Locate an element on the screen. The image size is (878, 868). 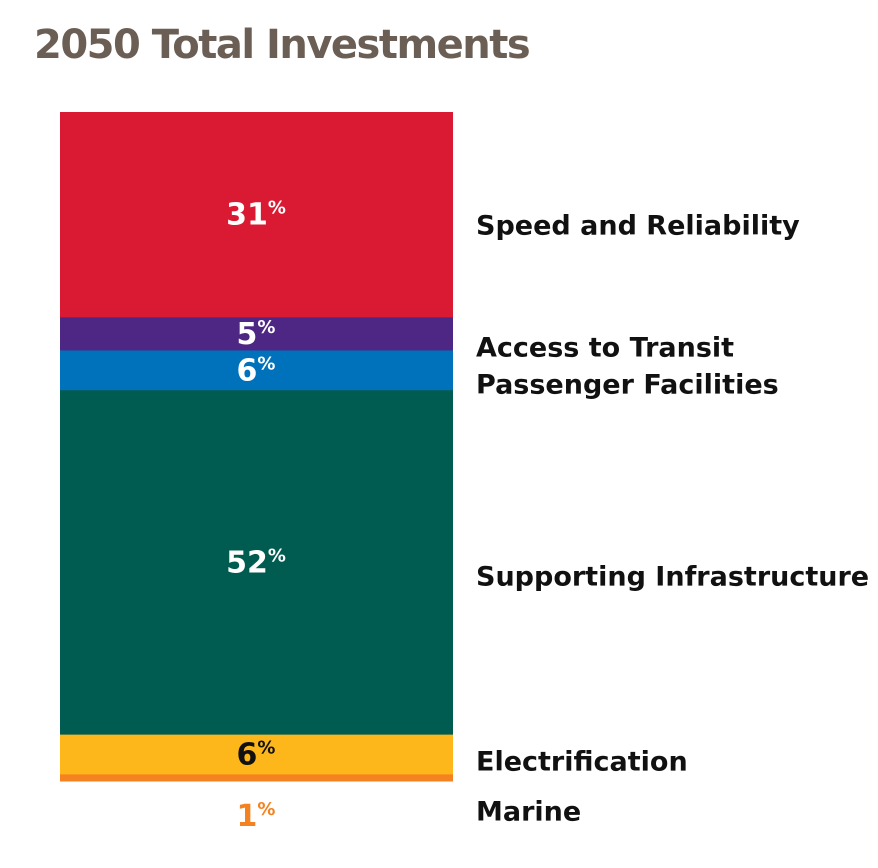
value-label-supporting-infrastructure: 52% is located at coordinates (256, 562).